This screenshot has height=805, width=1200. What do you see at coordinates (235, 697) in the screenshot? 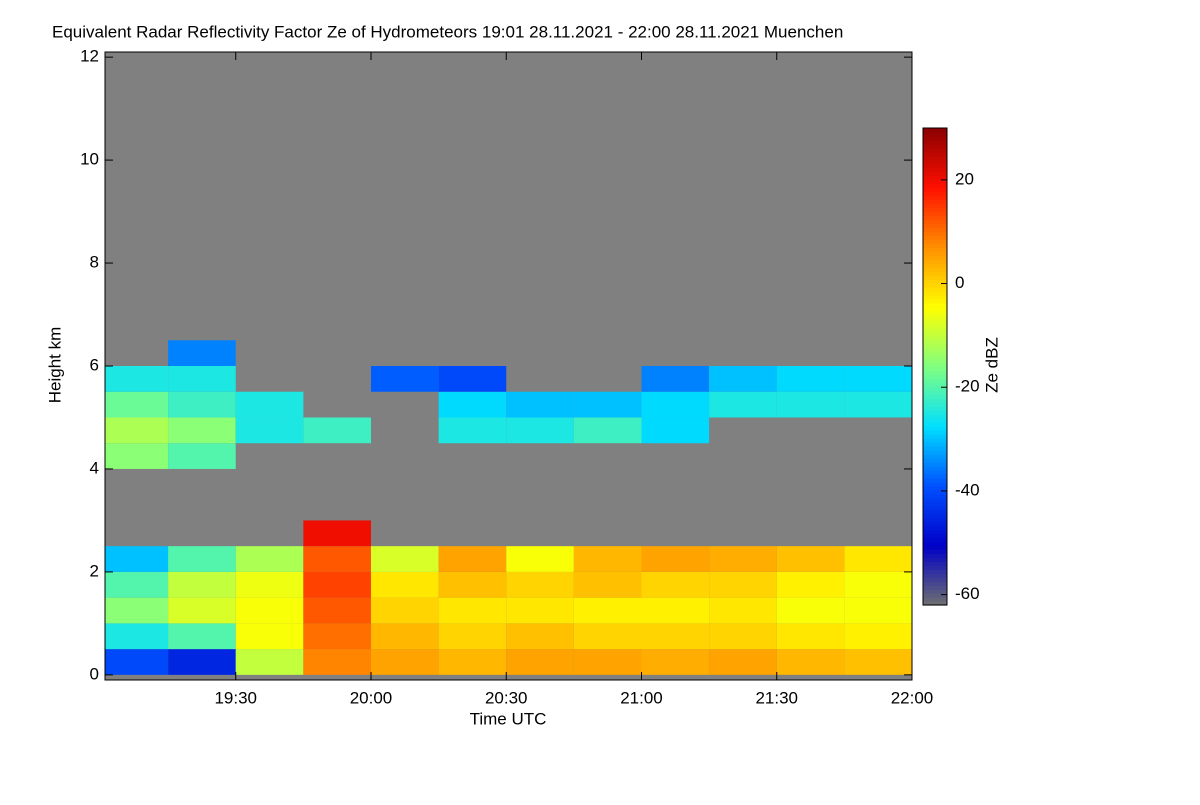
I see `x-tick-label: 19:30` at bounding box center [235, 697].